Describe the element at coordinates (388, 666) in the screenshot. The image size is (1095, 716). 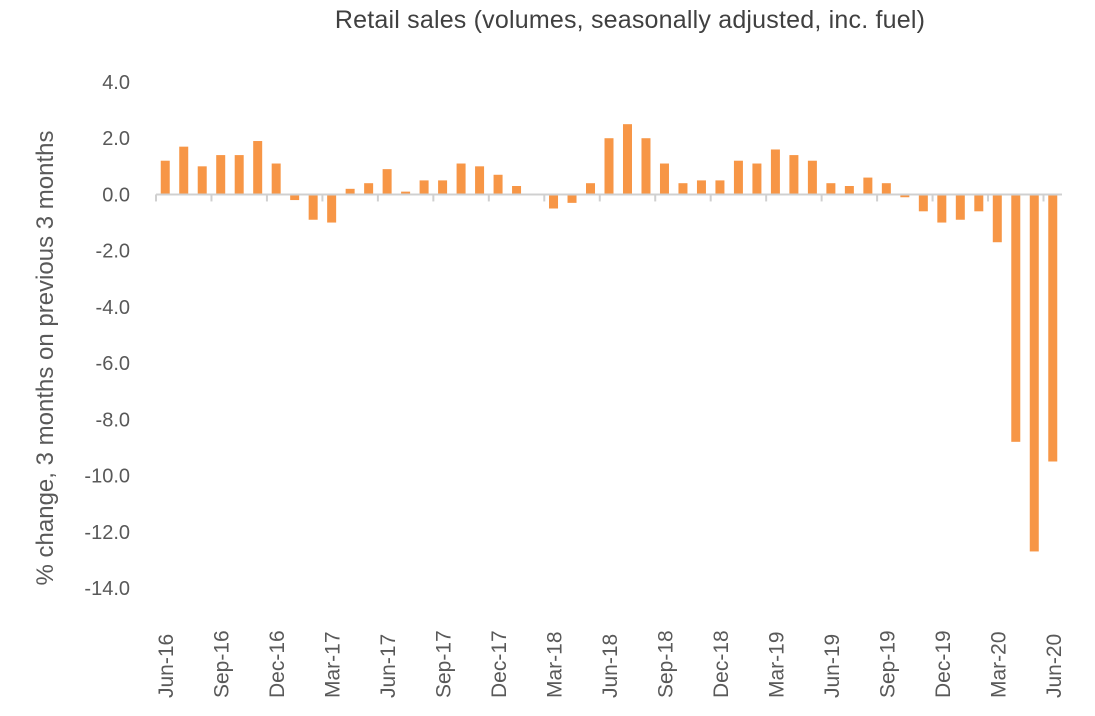
I see `x-tick-label: Jun-17` at that location.